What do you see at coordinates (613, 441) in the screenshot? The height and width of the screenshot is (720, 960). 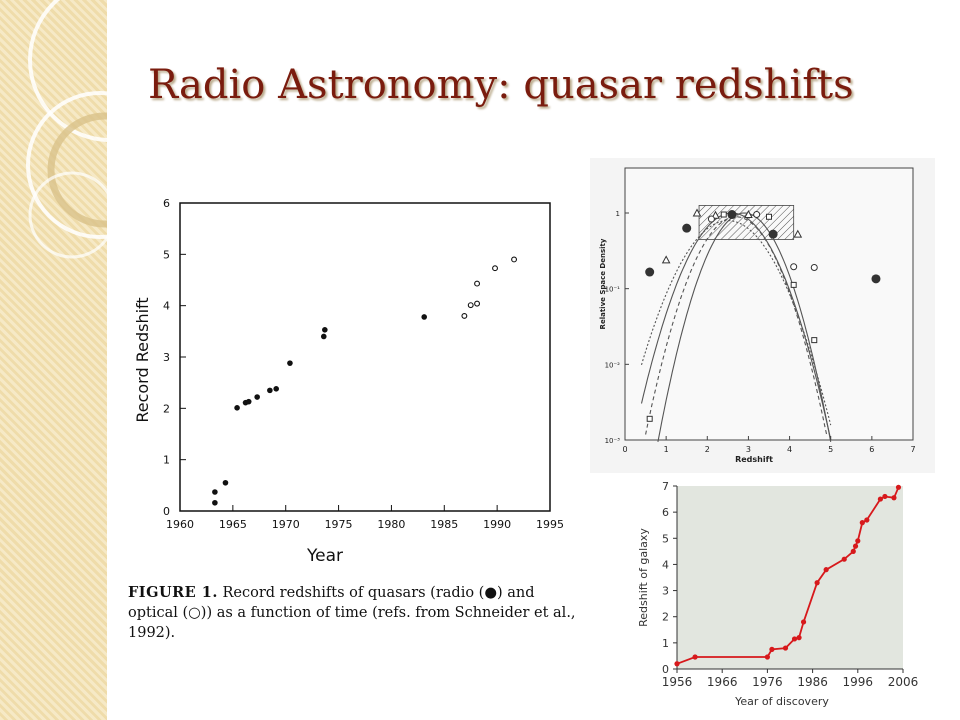 I see `y-tick-label: 10⁻³` at bounding box center [613, 441].